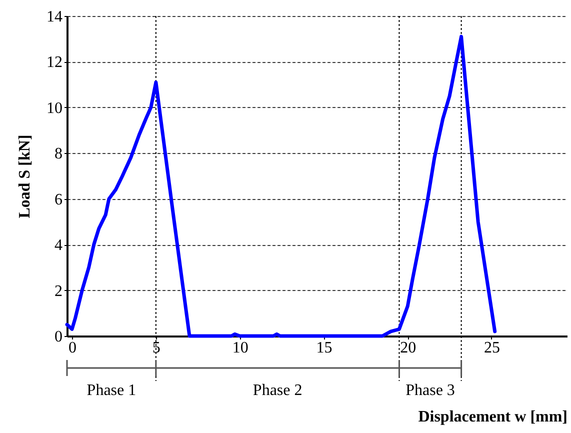 Image resolution: width=571 pixels, height=433 pixels. What do you see at coordinates (277, 390) in the screenshot?
I see `text: Phase 2` at bounding box center [277, 390].